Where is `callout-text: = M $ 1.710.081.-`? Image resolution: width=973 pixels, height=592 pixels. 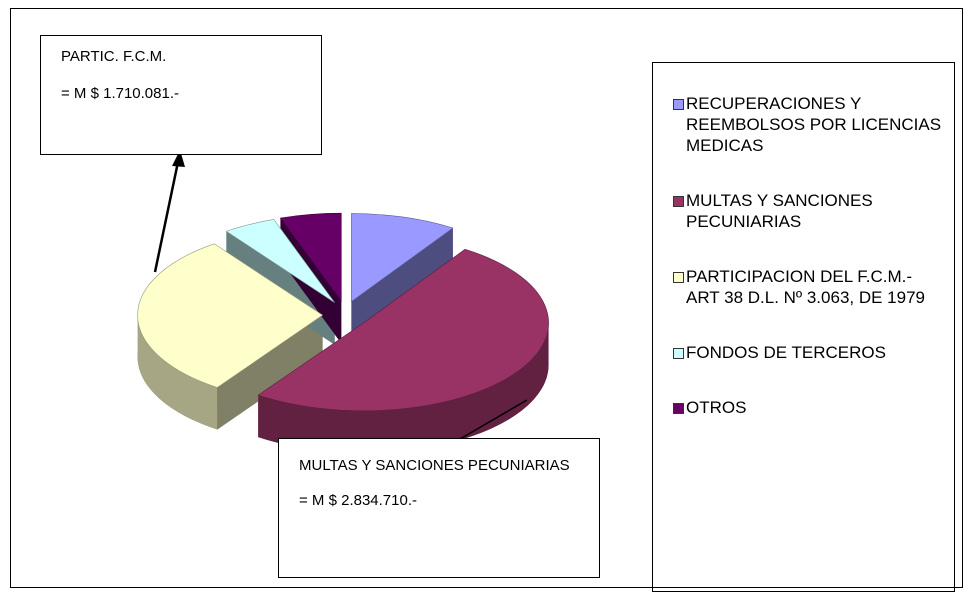
callout-text: = M $ 1.710.081.- is located at coordinates (120, 93).